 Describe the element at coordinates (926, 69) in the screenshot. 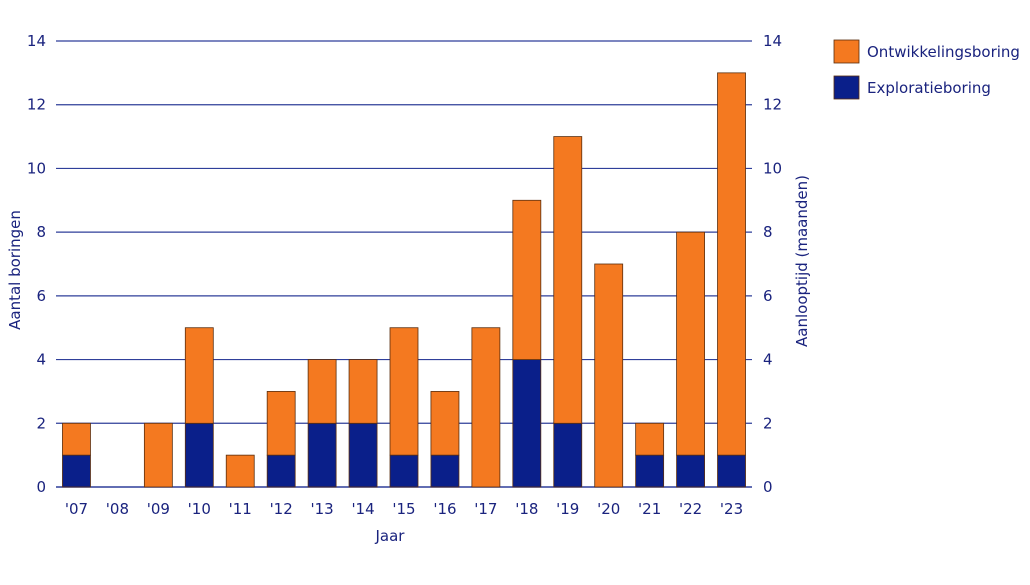

I see `legend: Ontwikkelingsboring Exploratieboring` at that location.